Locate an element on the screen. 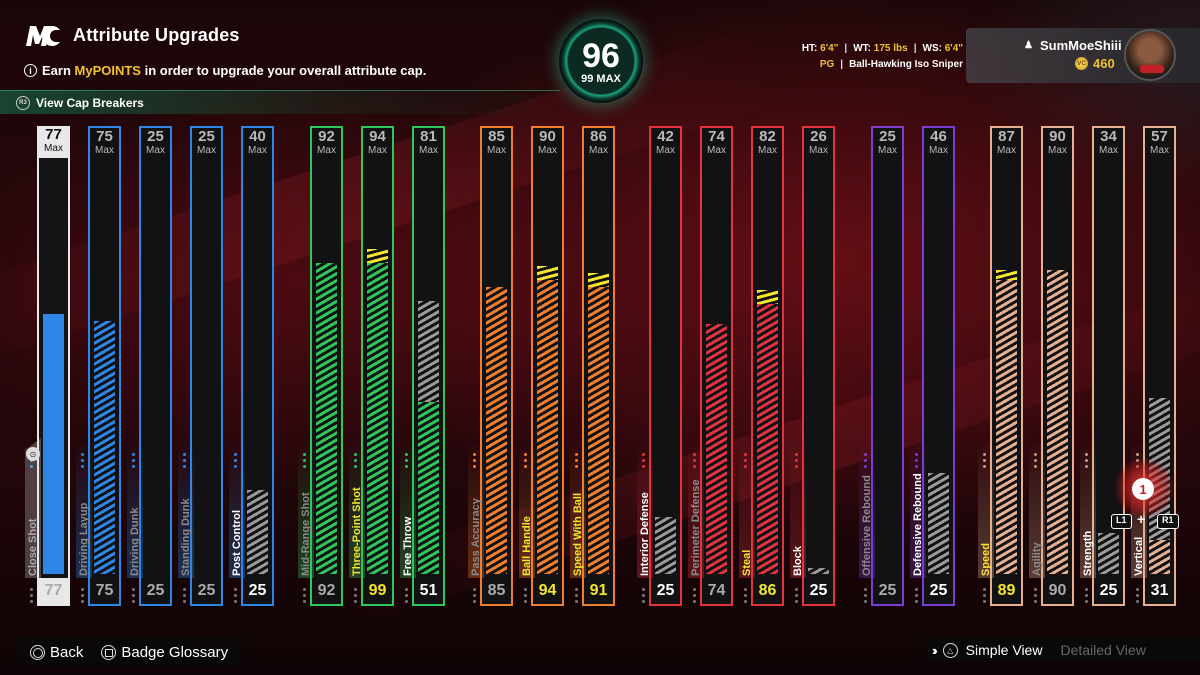 Image resolution: width=1200 pixels, height=675 pixels. view-cap-breakers-button: R3 View Cap Breakers is located at coordinates (280, 102).